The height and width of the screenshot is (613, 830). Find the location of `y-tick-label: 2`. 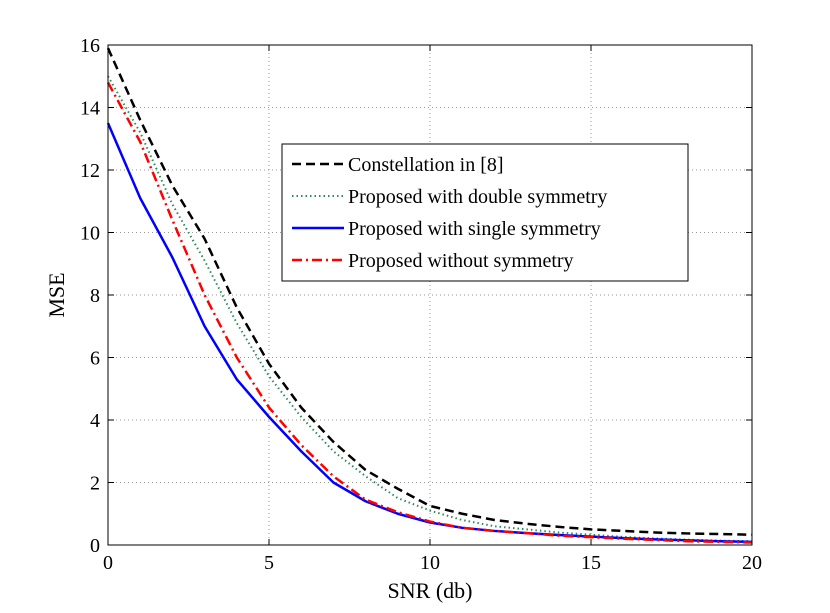

y-tick-label: 2 is located at coordinates (95, 484).